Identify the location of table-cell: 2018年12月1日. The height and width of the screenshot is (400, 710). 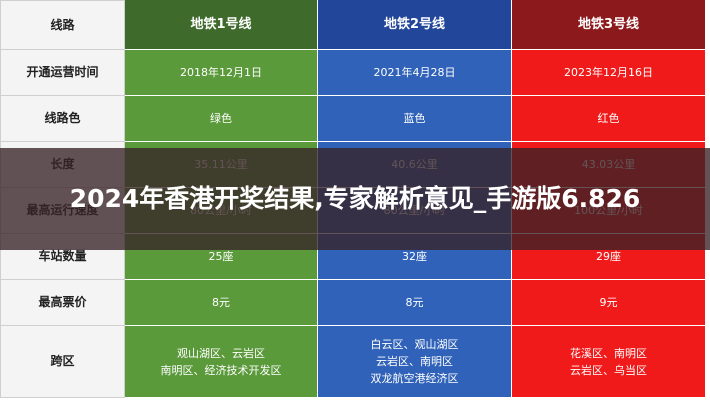
(221, 73).